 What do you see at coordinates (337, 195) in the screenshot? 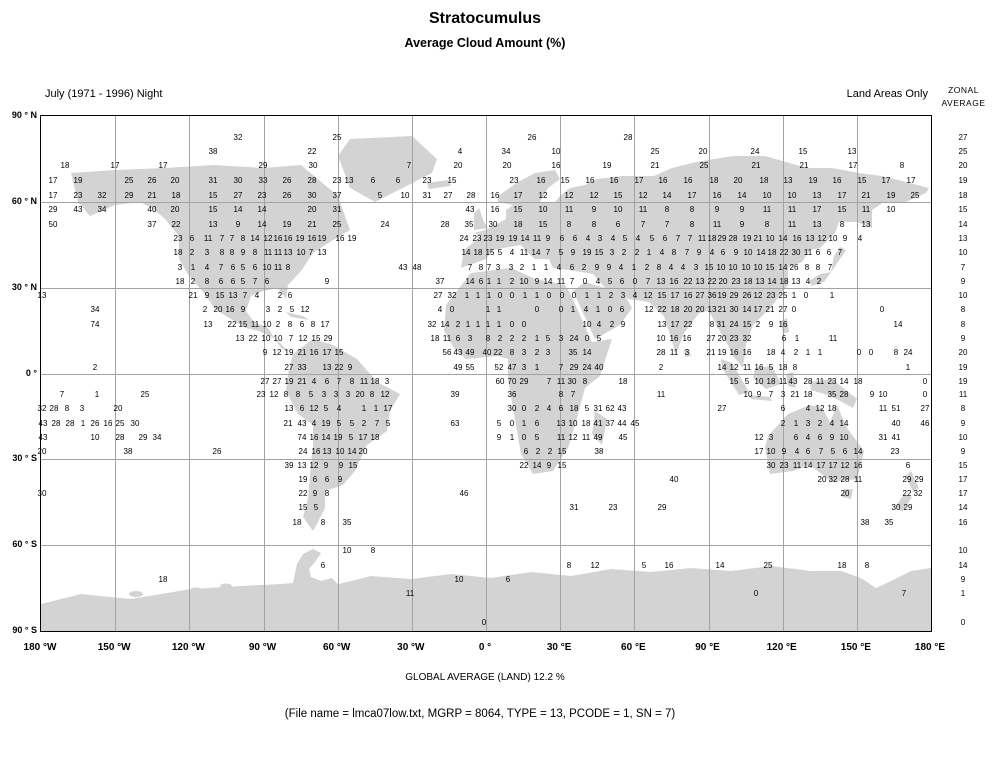
I see `grid-cell-value: 37` at bounding box center [337, 195].